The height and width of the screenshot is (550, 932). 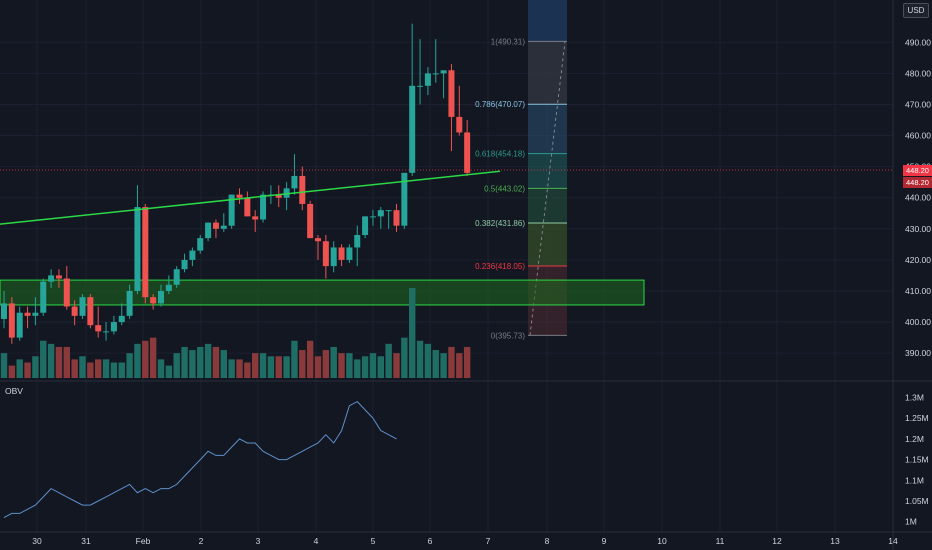 I want to click on trendline, so click(x=250, y=197).